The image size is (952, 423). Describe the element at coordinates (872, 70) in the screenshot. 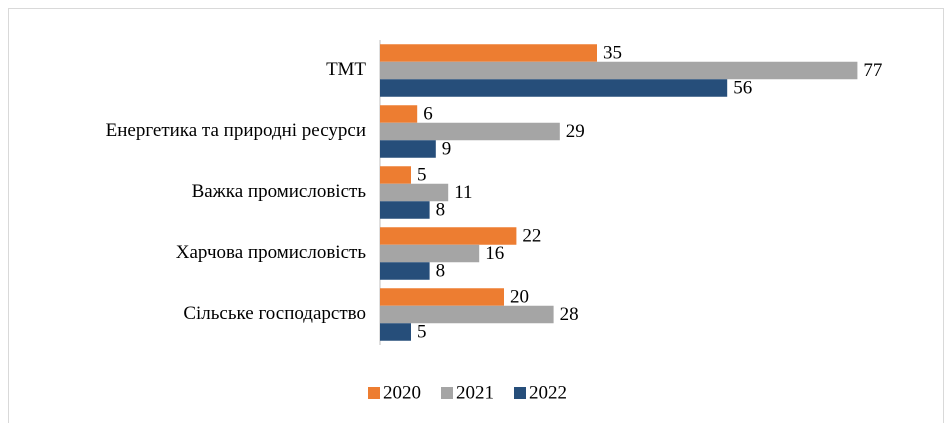

I see `value-label: 77` at that location.